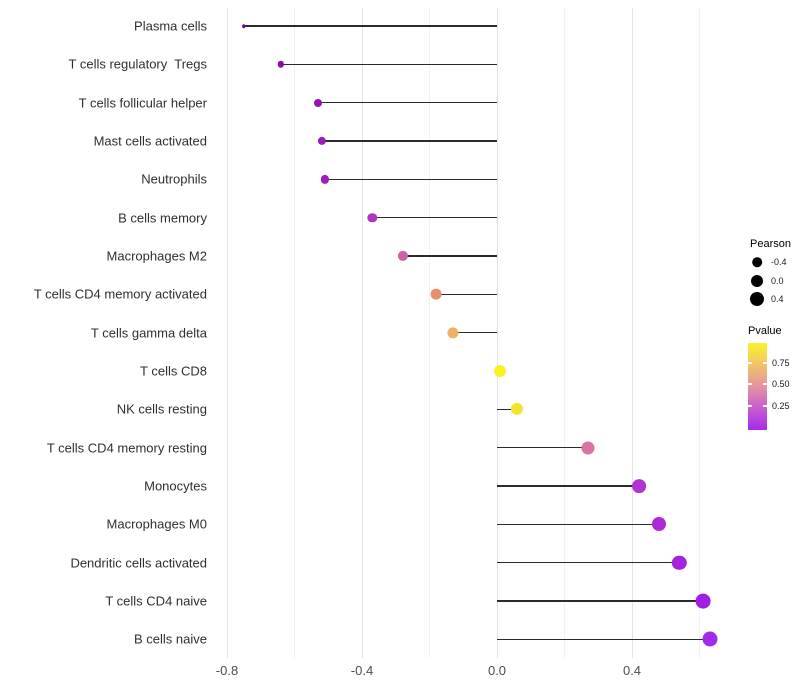 The height and width of the screenshot is (700, 800). I want to click on legend-pvalue-label: 0.75, so click(781, 363).